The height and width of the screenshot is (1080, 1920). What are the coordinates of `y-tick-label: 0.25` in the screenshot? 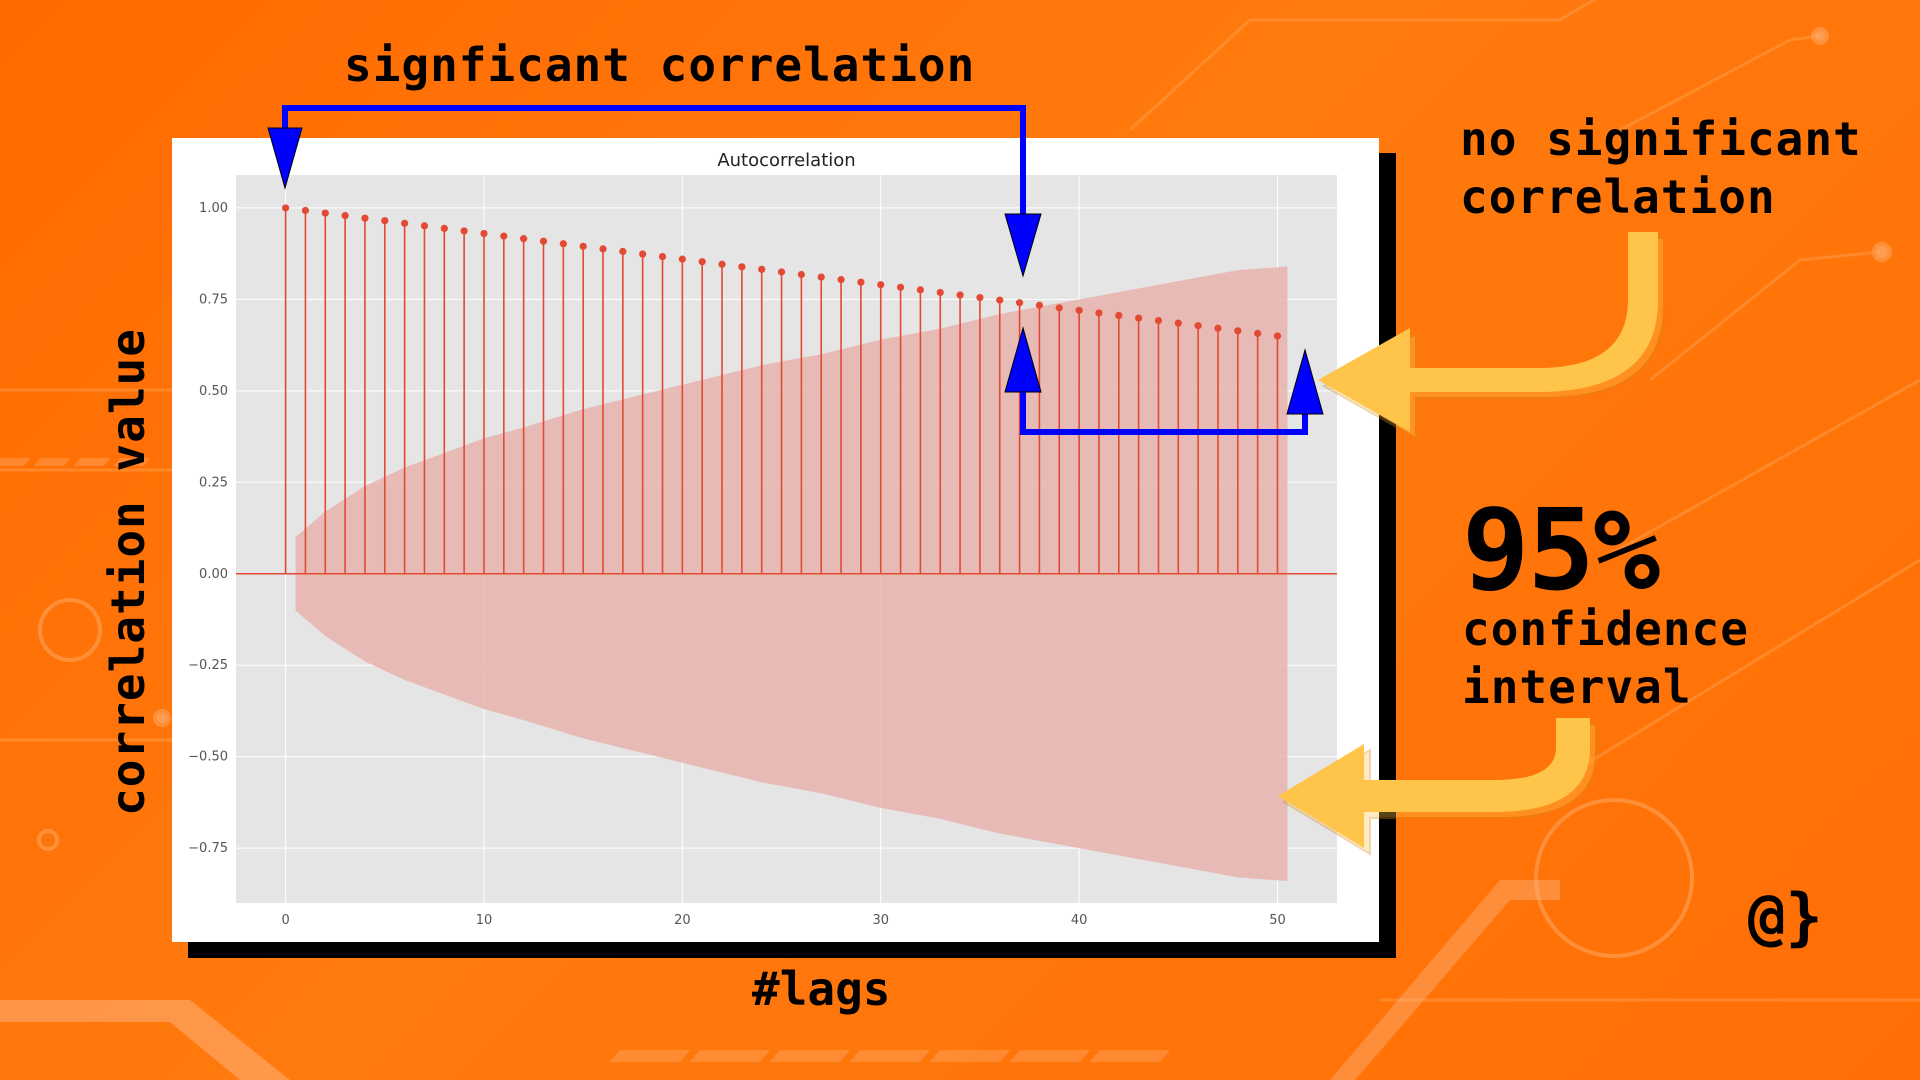 It's located at (213, 482).